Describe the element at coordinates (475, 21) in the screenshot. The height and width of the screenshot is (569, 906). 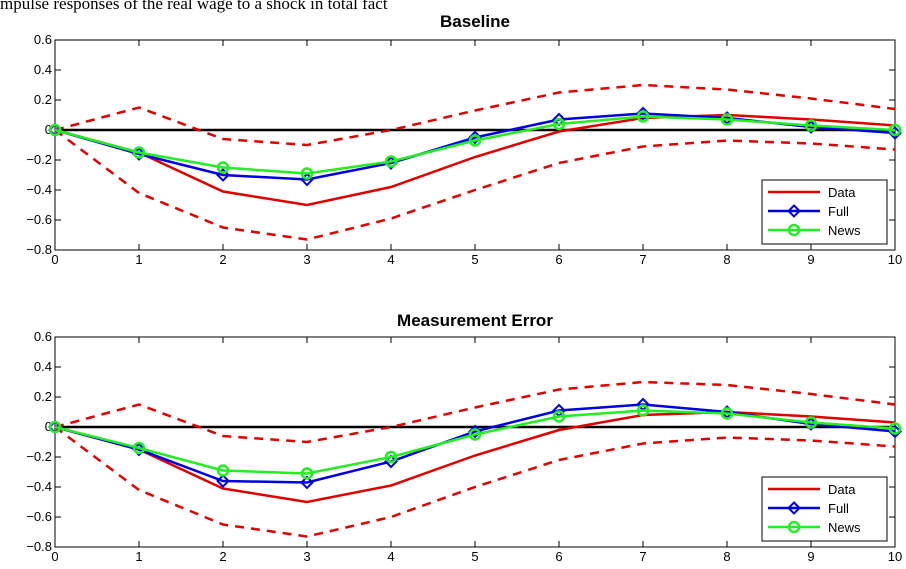
I see `chart-title: Baseline` at that location.